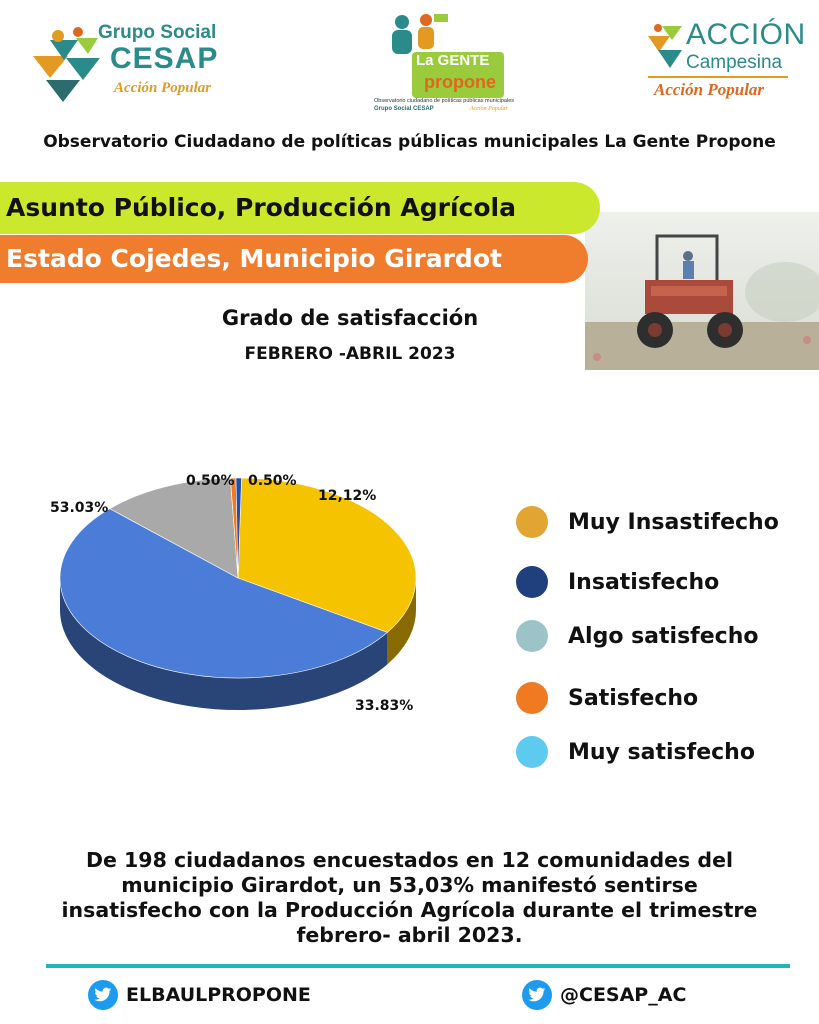 The image size is (819, 1024). What do you see at coordinates (218, 995) in the screenshot?
I see `twitter-handle: ELBAULPROPONE` at bounding box center [218, 995].